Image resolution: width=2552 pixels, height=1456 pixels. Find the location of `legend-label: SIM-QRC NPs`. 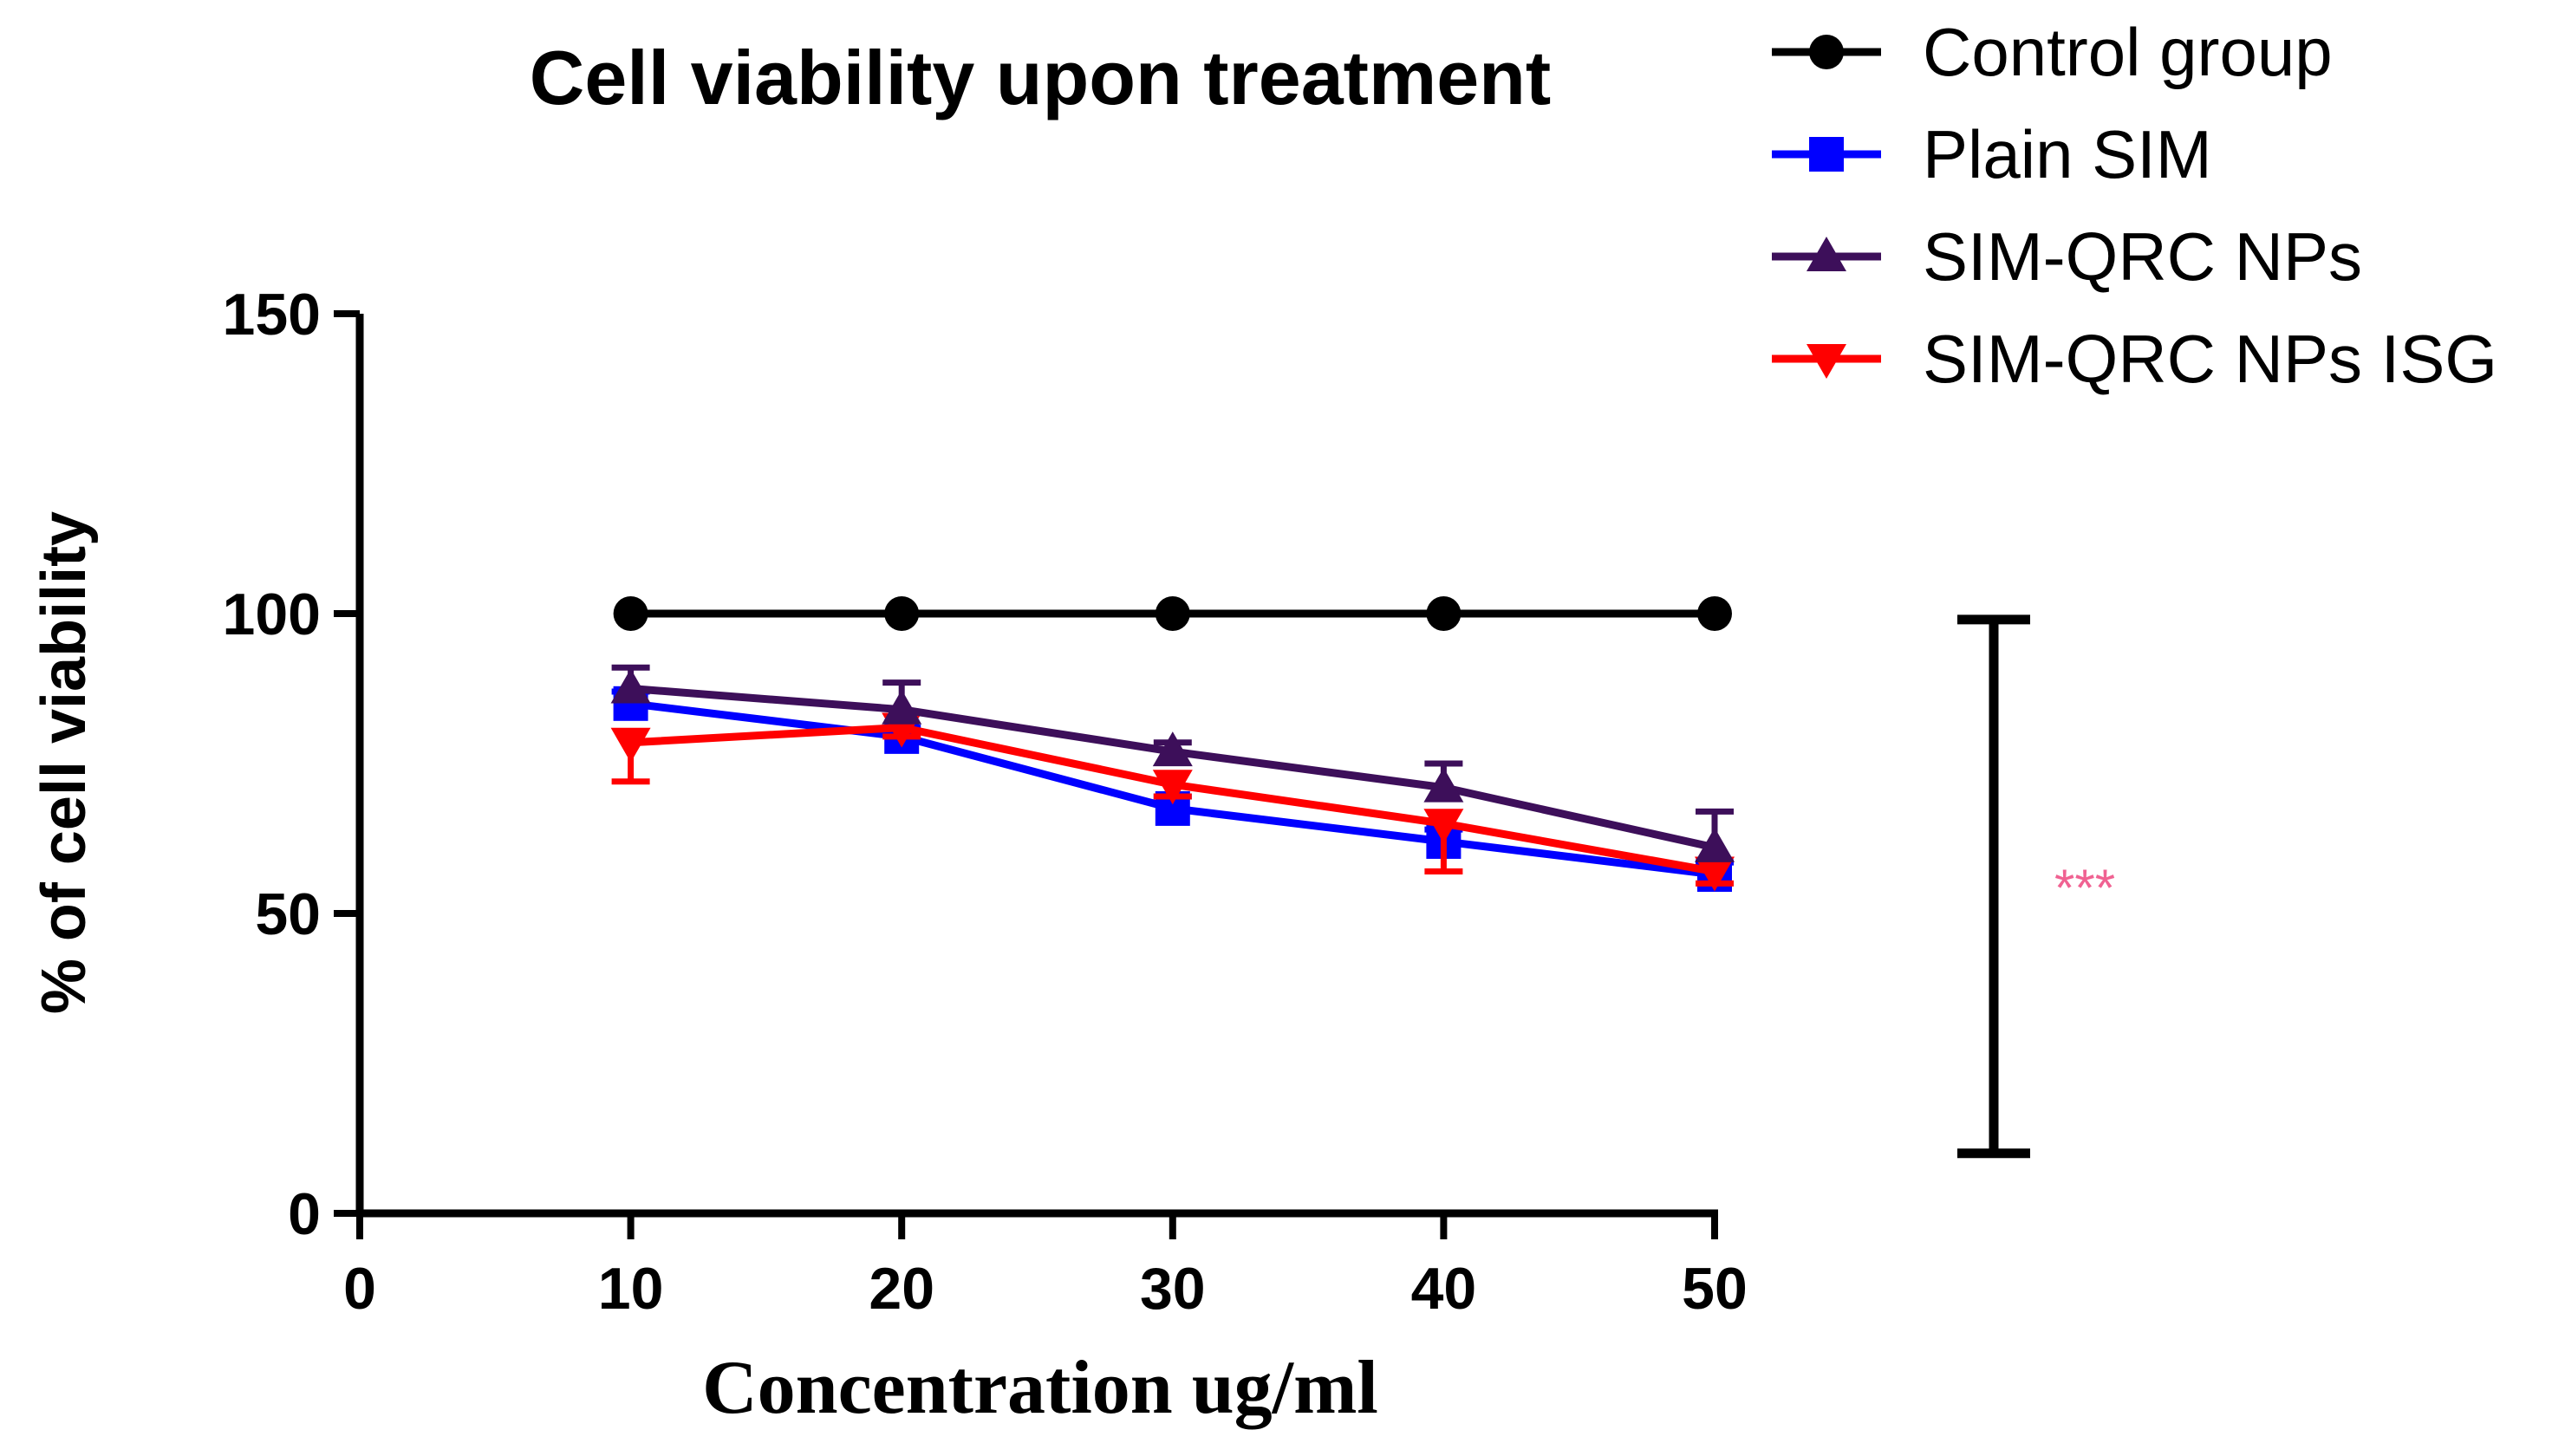

legend-label: SIM-QRC NPs is located at coordinates (2143, 256).